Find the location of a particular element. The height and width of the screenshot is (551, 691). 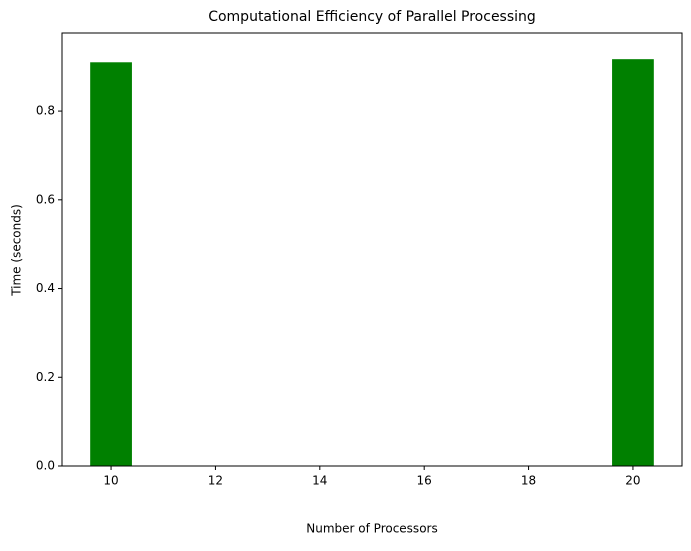

x-tick-label: 14 is located at coordinates (319, 481).